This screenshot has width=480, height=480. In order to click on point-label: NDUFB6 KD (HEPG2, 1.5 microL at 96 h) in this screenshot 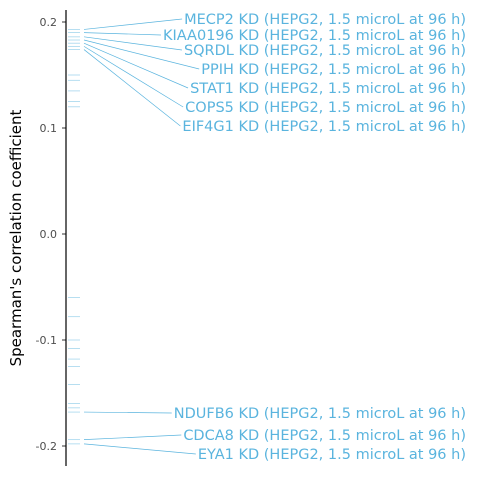, I will do `click(320, 414)`.